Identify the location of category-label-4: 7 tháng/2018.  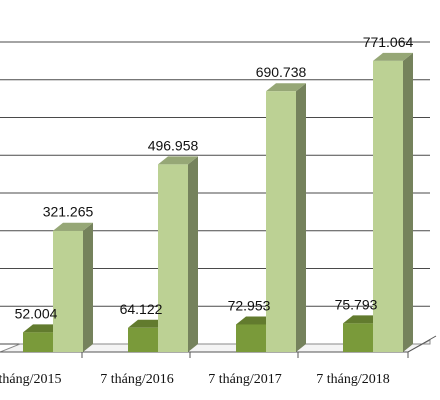
(353, 379).